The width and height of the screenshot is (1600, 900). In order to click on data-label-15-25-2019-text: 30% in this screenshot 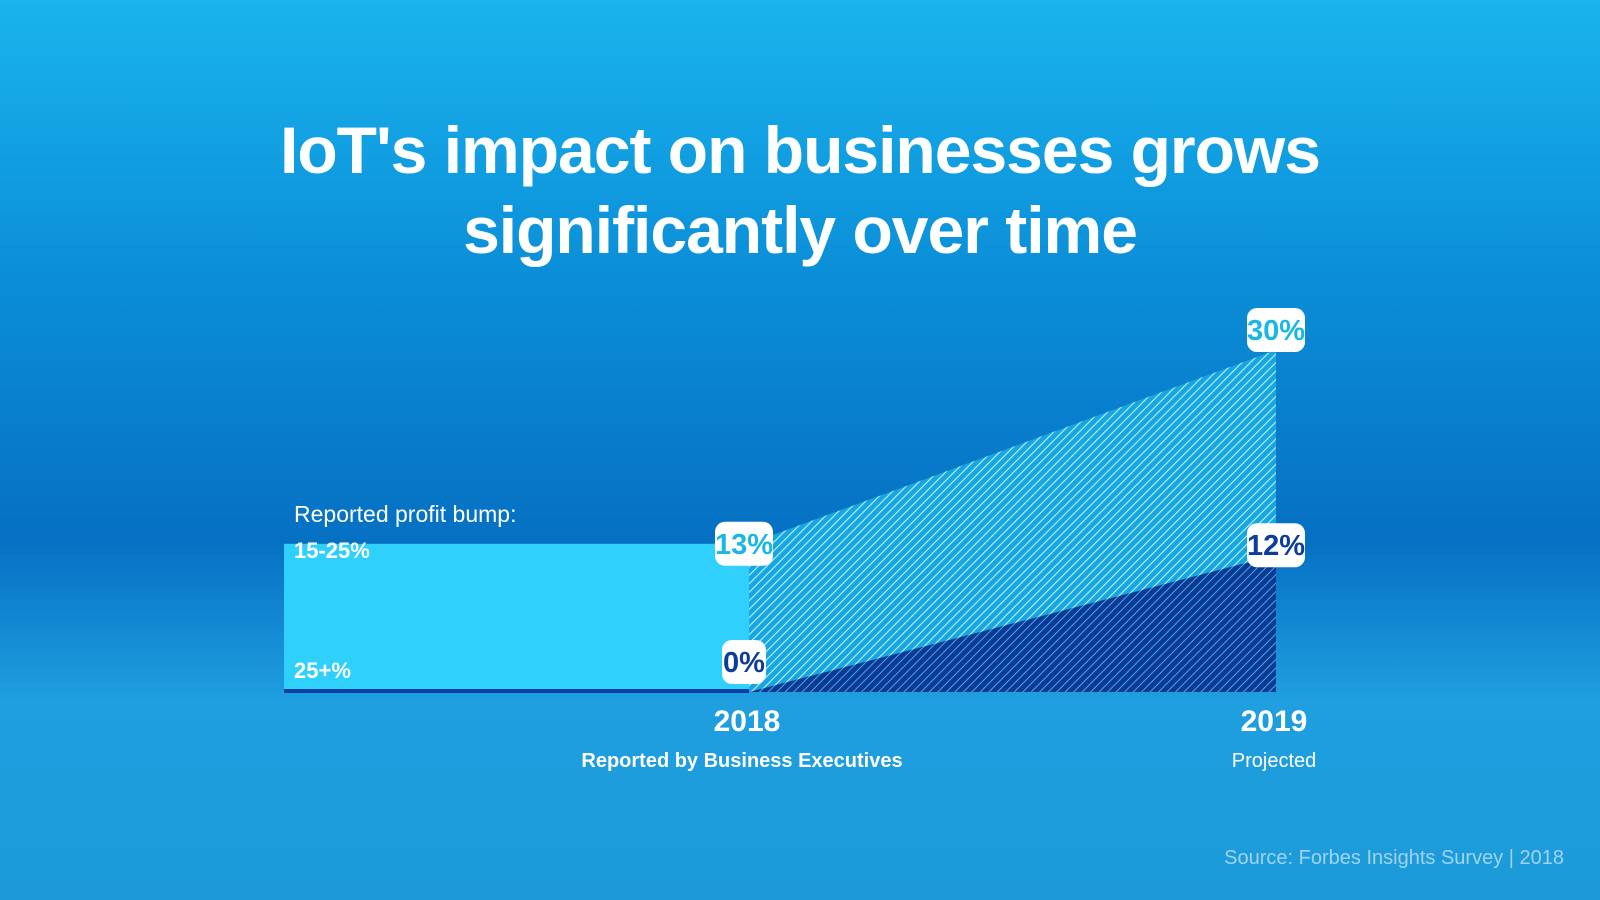, I will do `click(1276, 331)`.